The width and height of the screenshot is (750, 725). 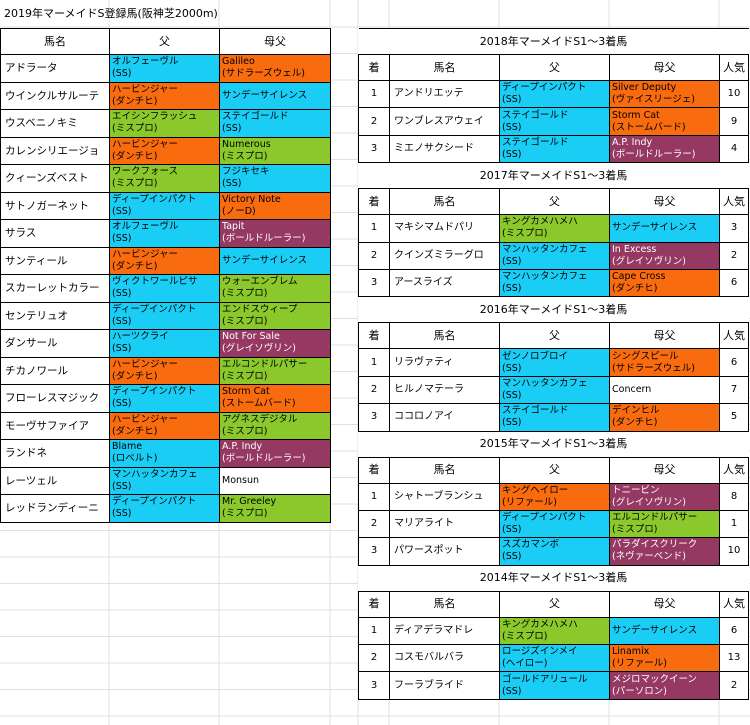 I want to click on bloodline-name: ステイゴールド, so click(x=535, y=115).